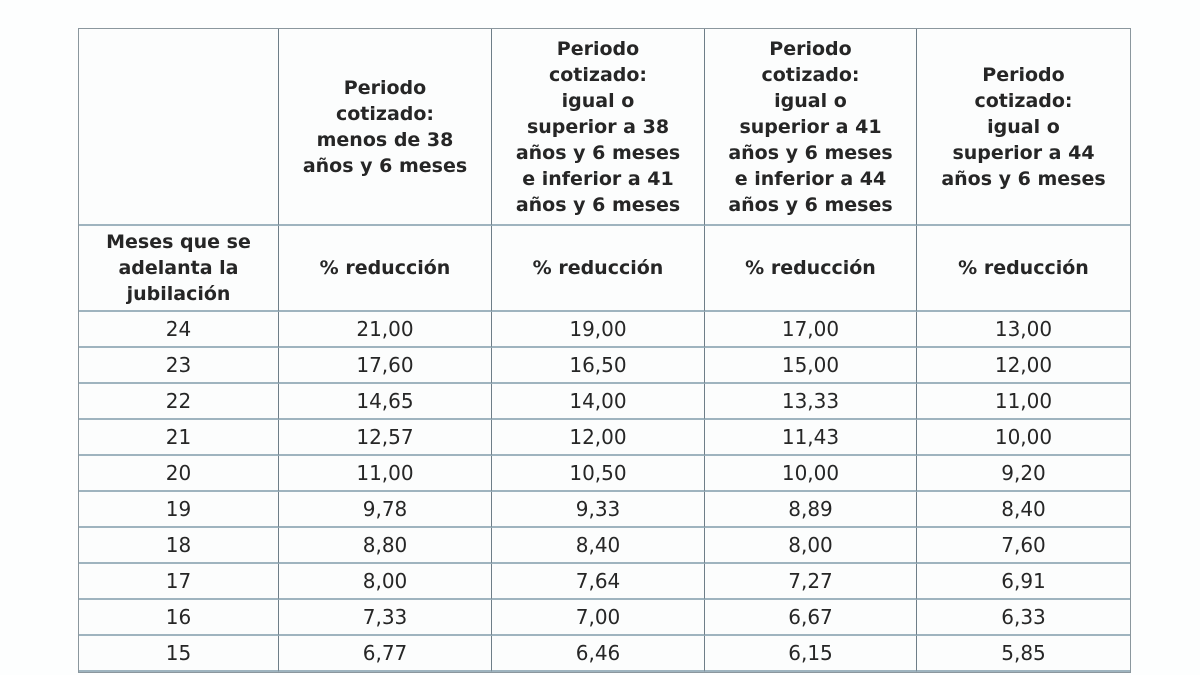 The height and width of the screenshot is (675, 1200). What do you see at coordinates (179, 402) in the screenshot?
I see `months-advanced-cell: 22` at bounding box center [179, 402].